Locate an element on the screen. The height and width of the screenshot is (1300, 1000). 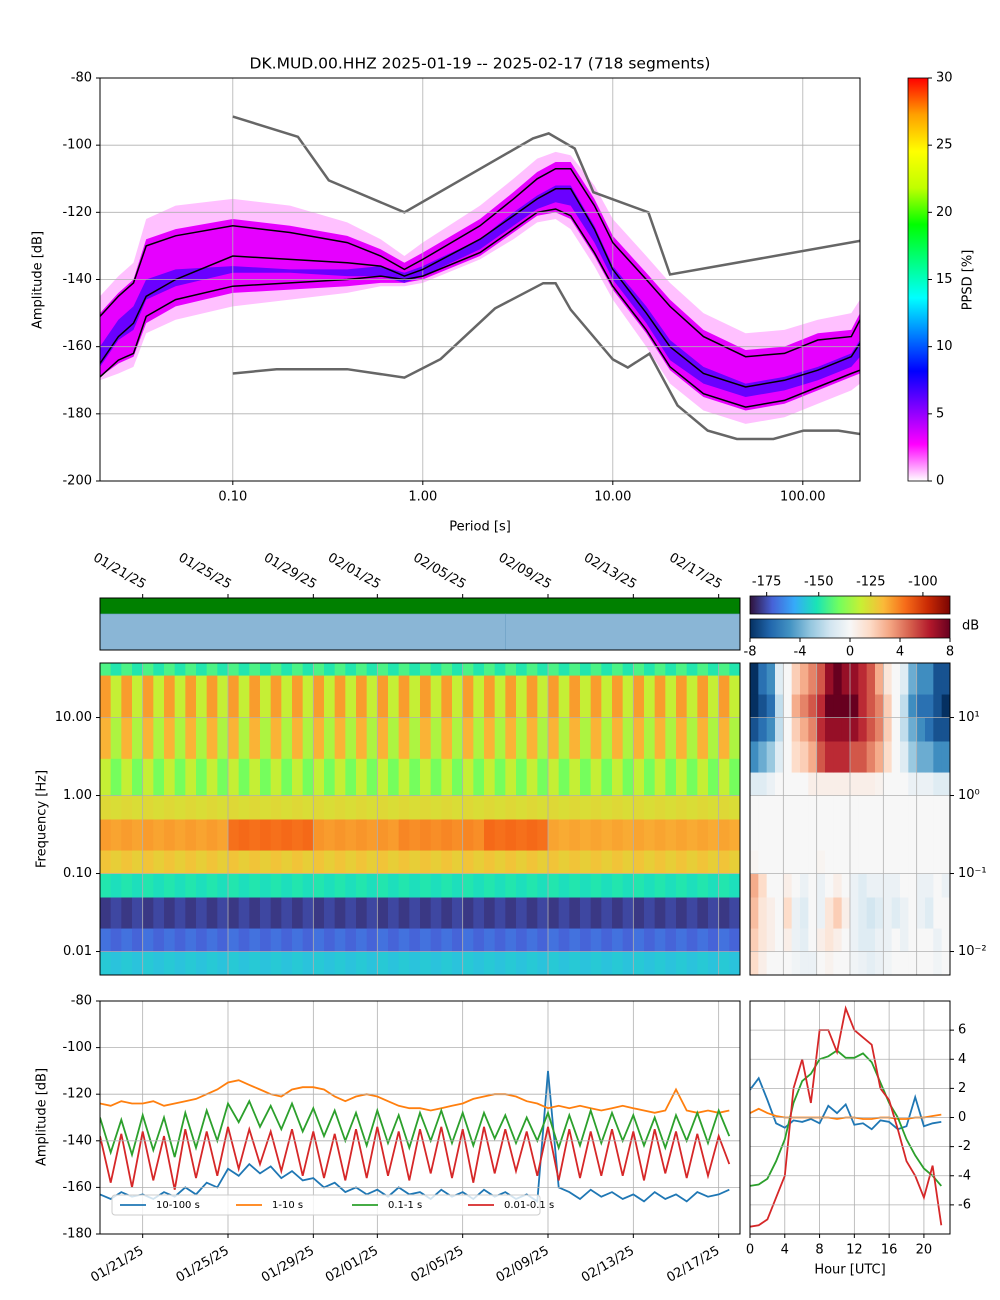
x-tick-label: 01/21/25 is located at coordinates (117, 1265).